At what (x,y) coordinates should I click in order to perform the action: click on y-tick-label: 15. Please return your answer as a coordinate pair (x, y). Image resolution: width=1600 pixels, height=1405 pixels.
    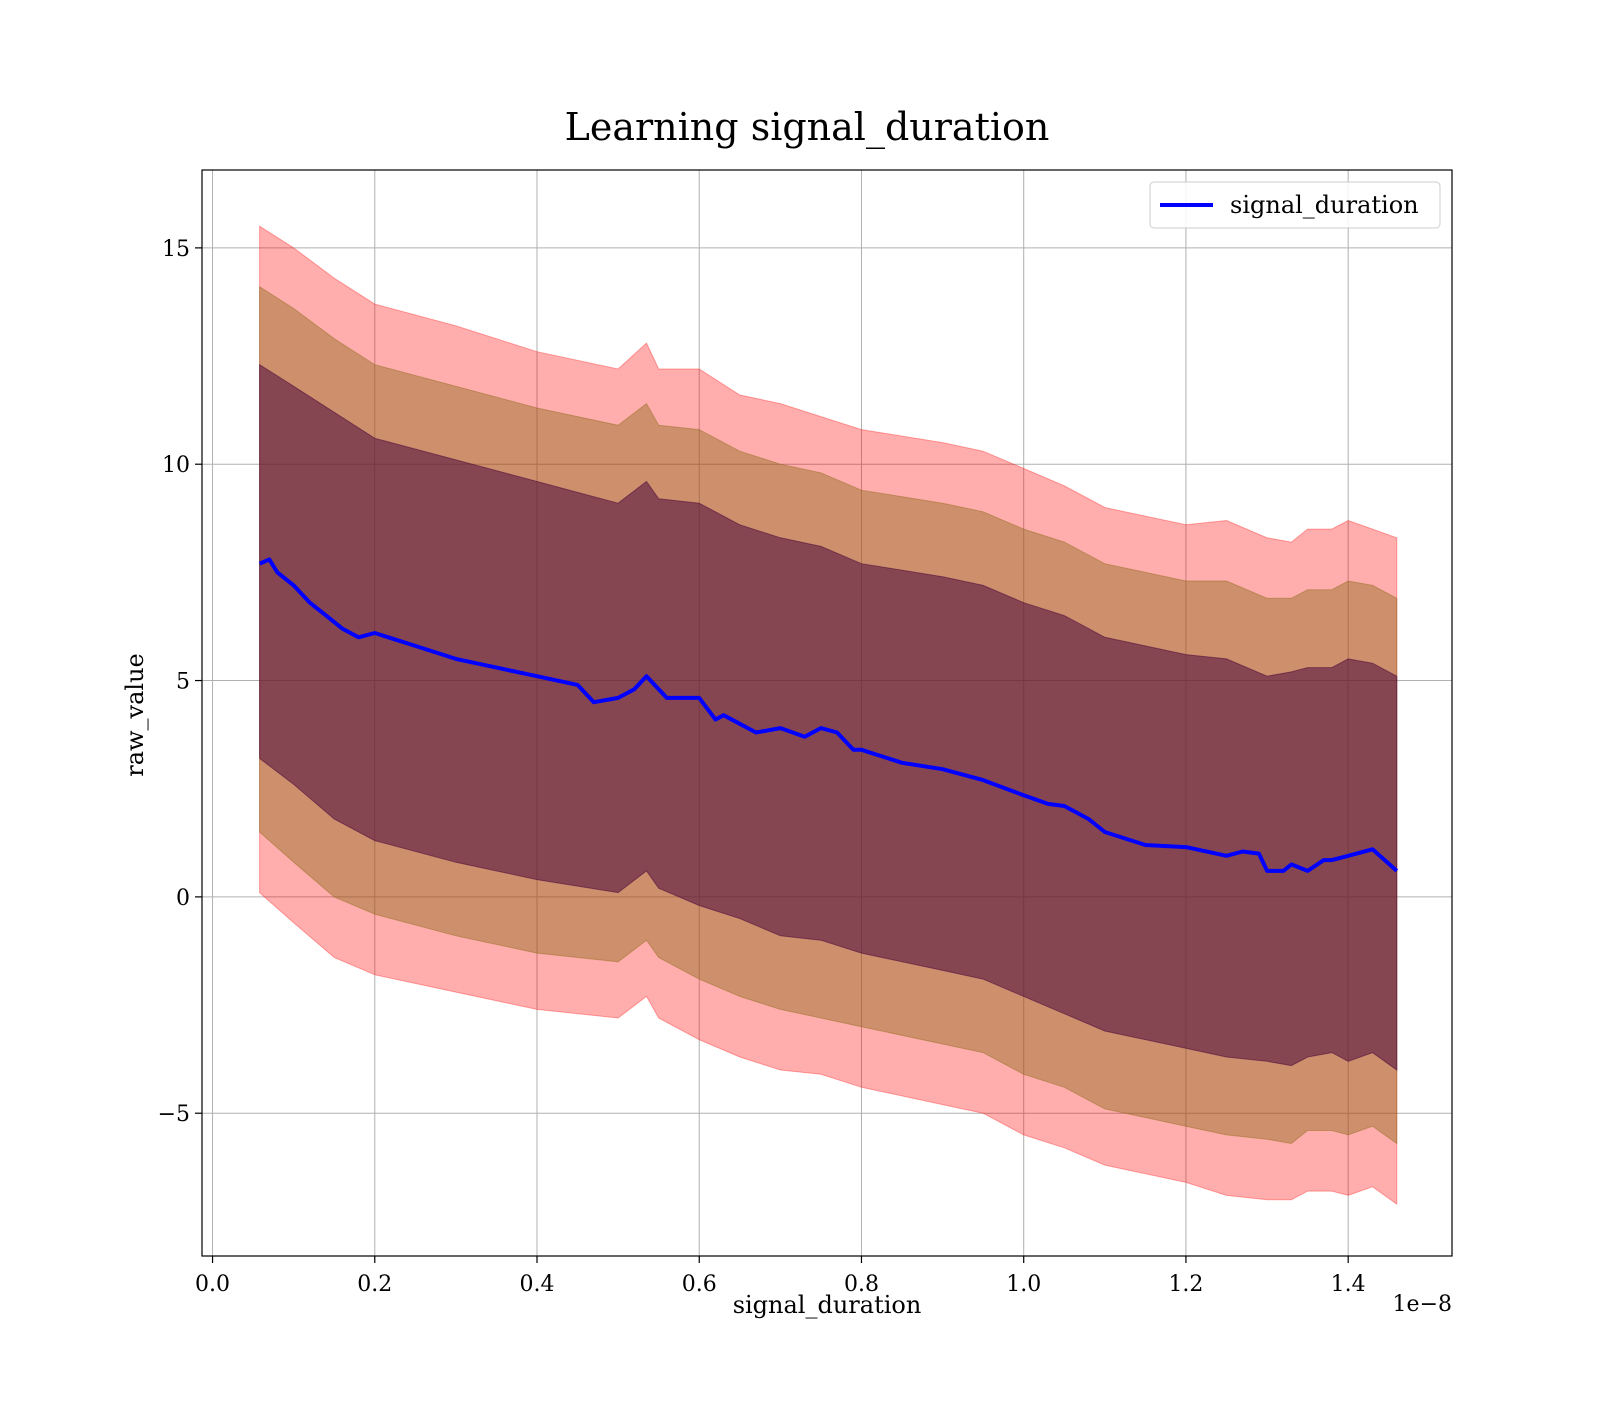
    Looking at the image, I should click on (176, 249).